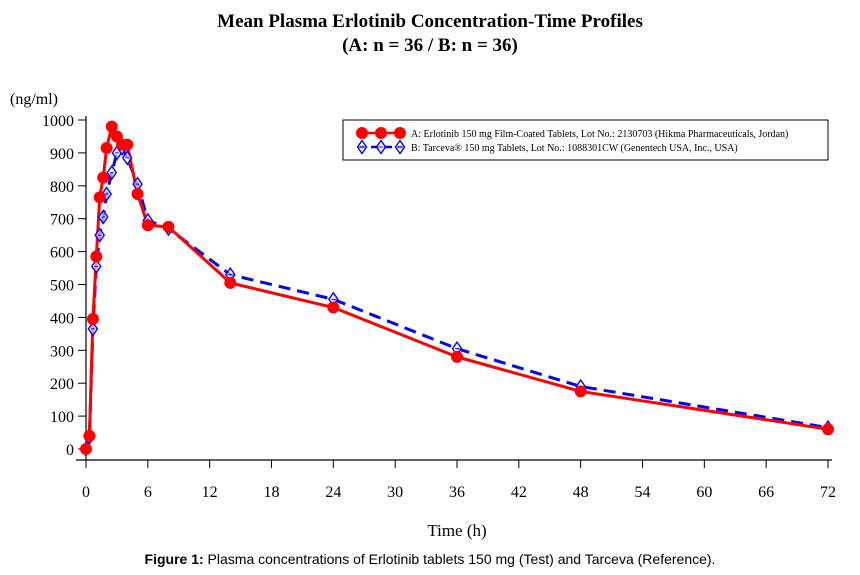 The image size is (860, 575). I want to click on x-tick-label: 6, so click(148, 492).